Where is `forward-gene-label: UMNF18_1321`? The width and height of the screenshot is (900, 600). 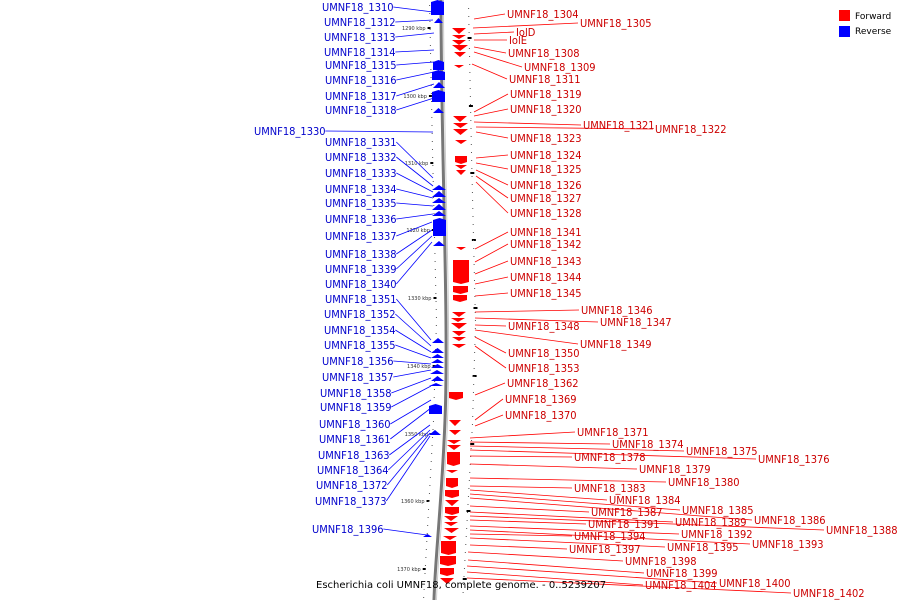 forward-gene-label: UMNF18_1321 is located at coordinates (619, 125).